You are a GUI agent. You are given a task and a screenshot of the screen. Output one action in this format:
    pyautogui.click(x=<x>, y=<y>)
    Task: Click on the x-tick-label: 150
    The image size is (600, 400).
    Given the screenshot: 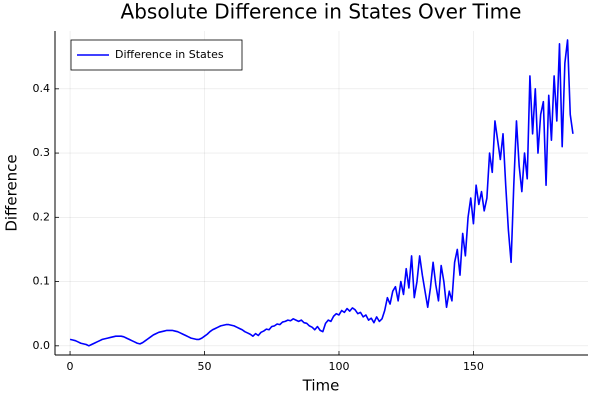 What is the action you would take?
    pyautogui.click(x=473, y=366)
    